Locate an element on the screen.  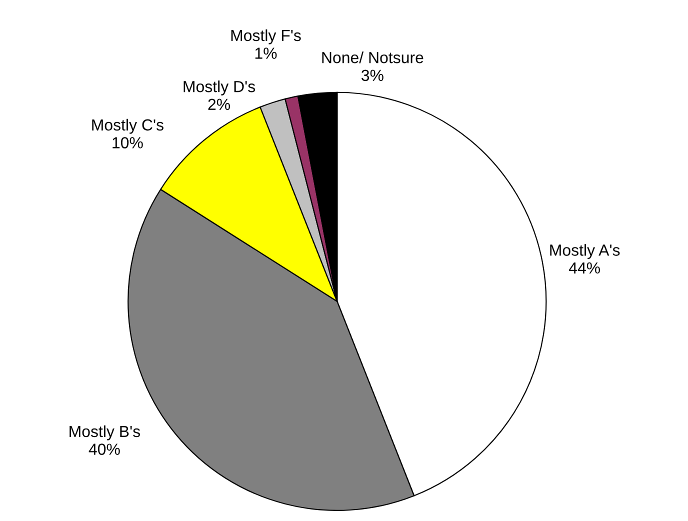
data-label: 3% is located at coordinates (373, 76).